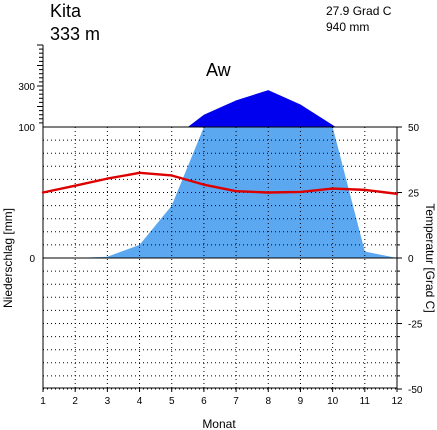 This screenshot has width=437, height=430. Describe the element at coordinates (359, 11) in the screenshot. I see `mean-temperature: 27.9 Grad C` at that location.